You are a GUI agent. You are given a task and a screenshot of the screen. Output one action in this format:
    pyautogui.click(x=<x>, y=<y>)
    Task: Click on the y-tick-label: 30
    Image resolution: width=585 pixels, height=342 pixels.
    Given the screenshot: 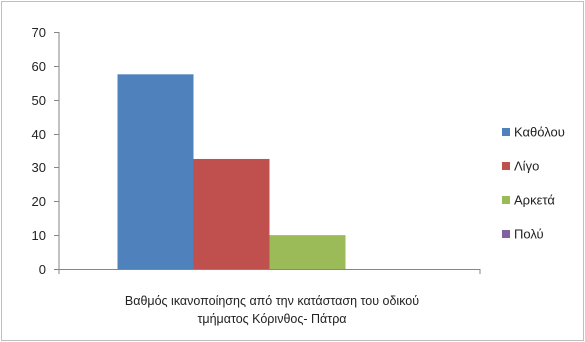 What is the action you would take?
    pyautogui.click(x=39, y=167)
    